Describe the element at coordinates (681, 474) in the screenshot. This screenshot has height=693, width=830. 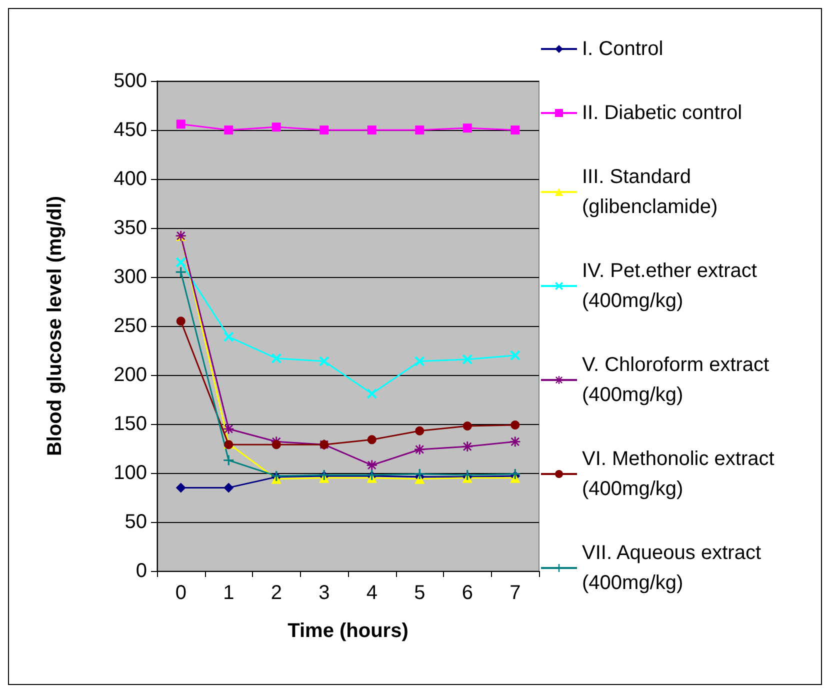
I see `legend-label: VI. Methonolic extract (400mg/kg)` at that location.